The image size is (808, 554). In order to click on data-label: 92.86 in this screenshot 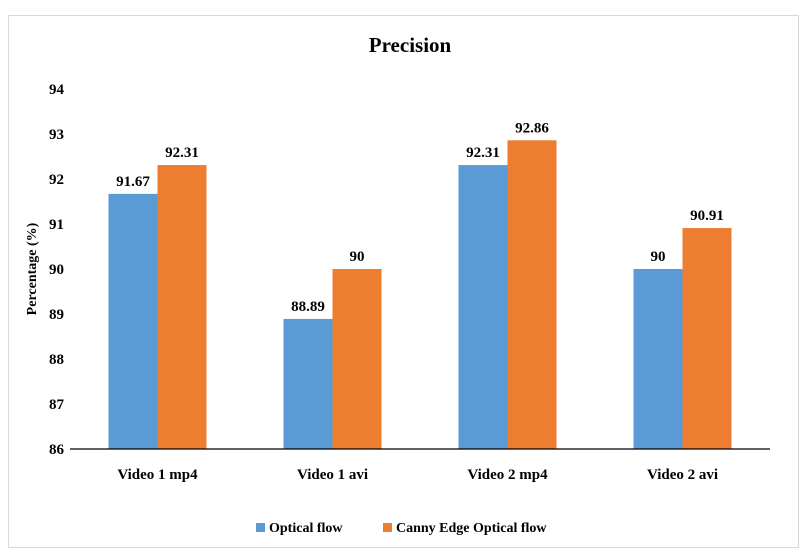, I will do `click(532, 128)`.